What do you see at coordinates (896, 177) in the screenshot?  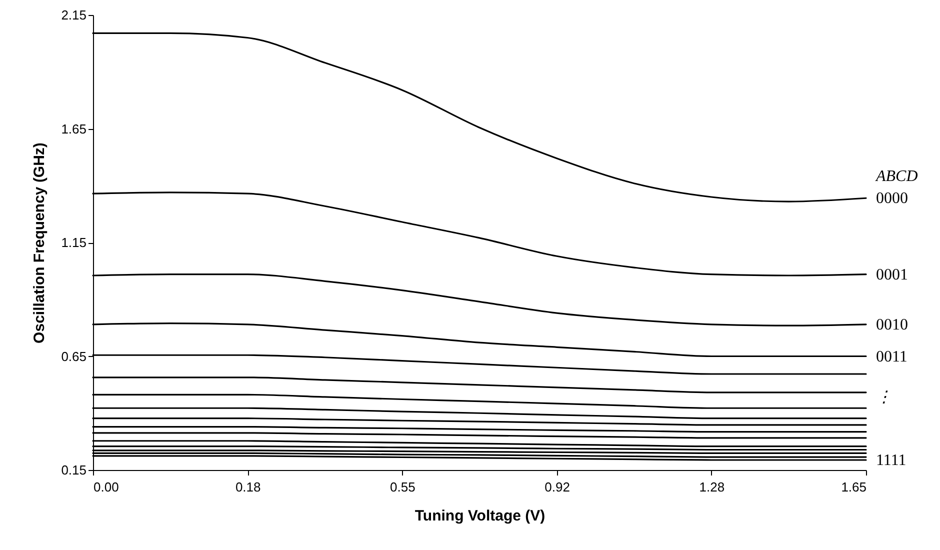 I see `text: ABCD` at bounding box center [896, 177].